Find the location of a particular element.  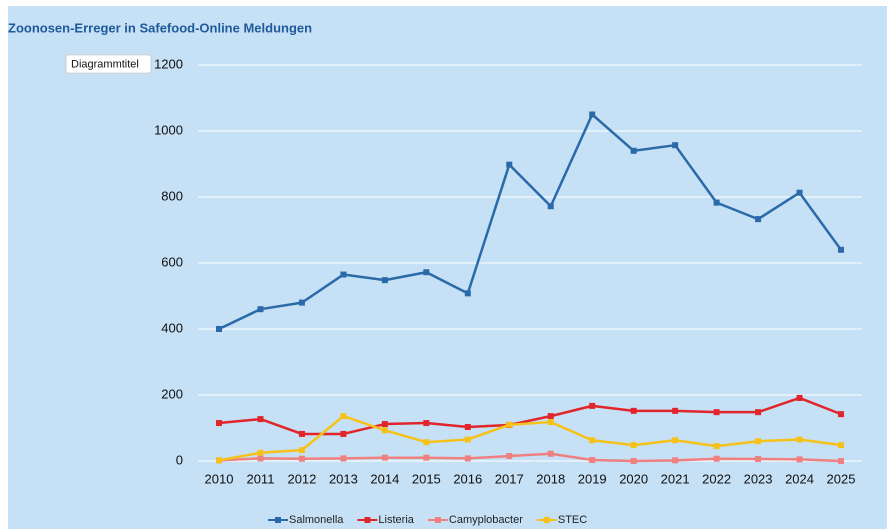

x-tick-label: 2023 is located at coordinates (758, 478).